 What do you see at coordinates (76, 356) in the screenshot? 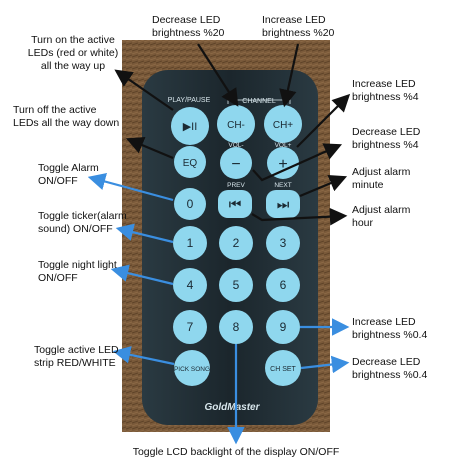
I see `label-toggle-strip: Toggle active LED strip RED/WHITE` at bounding box center [76, 356].